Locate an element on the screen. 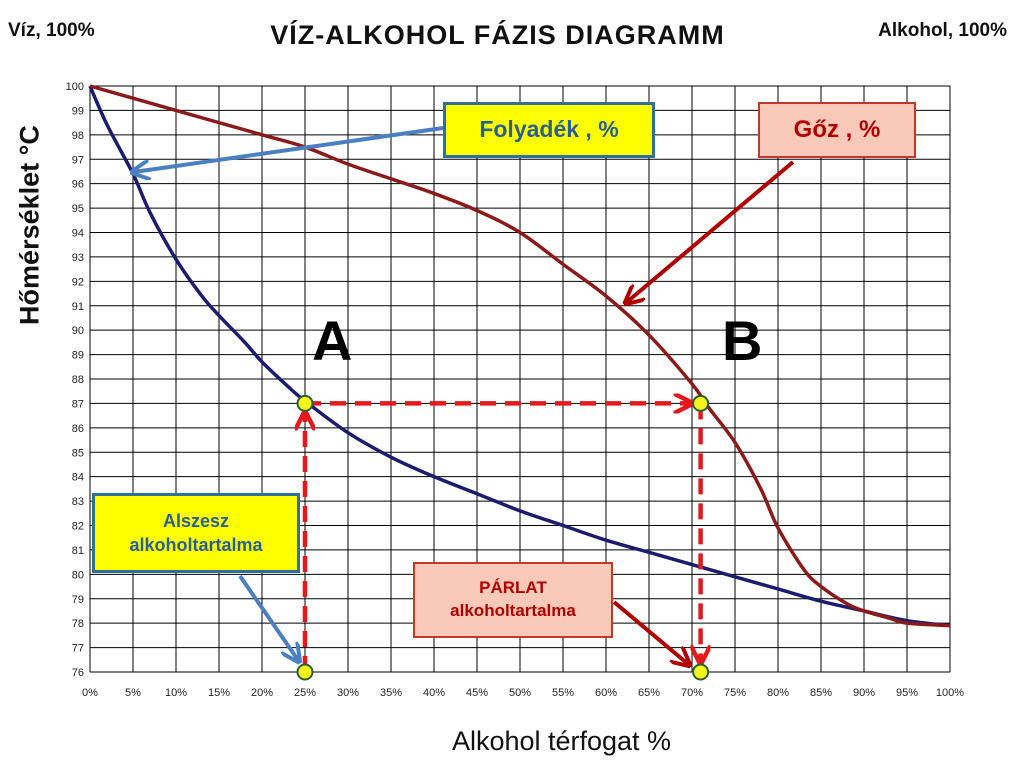 The image size is (1023, 766). mash-annotation-line2: alkoholtartalma is located at coordinates (196, 545).